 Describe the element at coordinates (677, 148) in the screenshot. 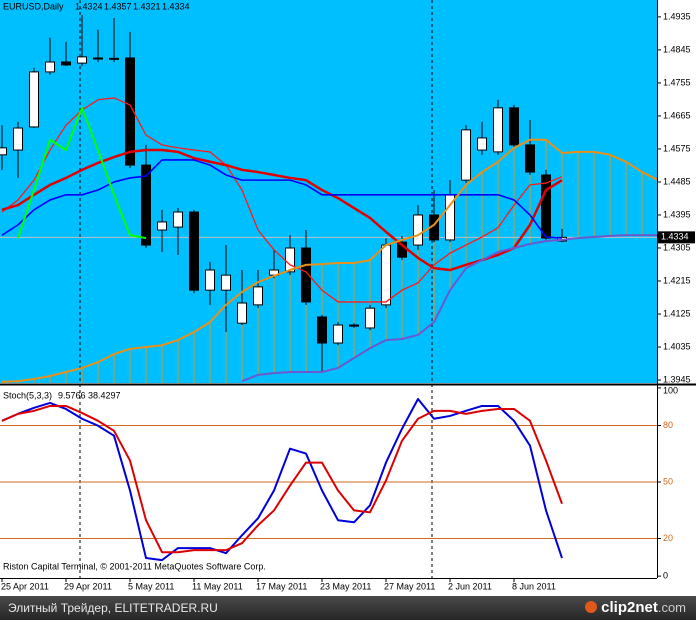

I see `y-tick-label: 1.4575` at that location.